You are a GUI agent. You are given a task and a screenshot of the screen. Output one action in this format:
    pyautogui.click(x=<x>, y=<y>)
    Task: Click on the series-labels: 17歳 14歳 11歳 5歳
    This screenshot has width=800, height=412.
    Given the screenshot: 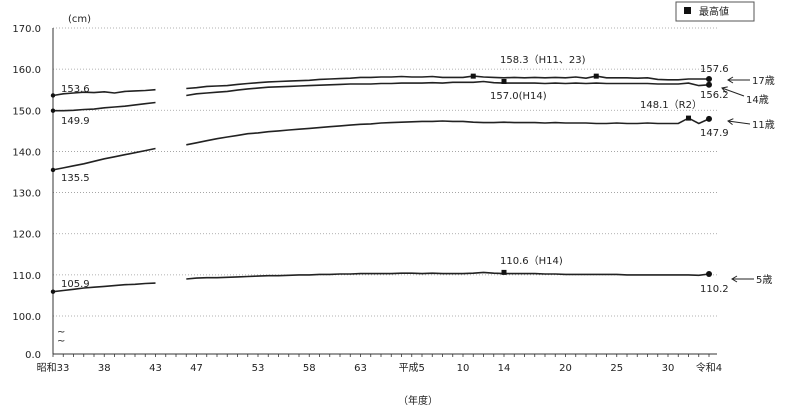 What is the action you would take?
    pyautogui.click(x=748, y=180)
    